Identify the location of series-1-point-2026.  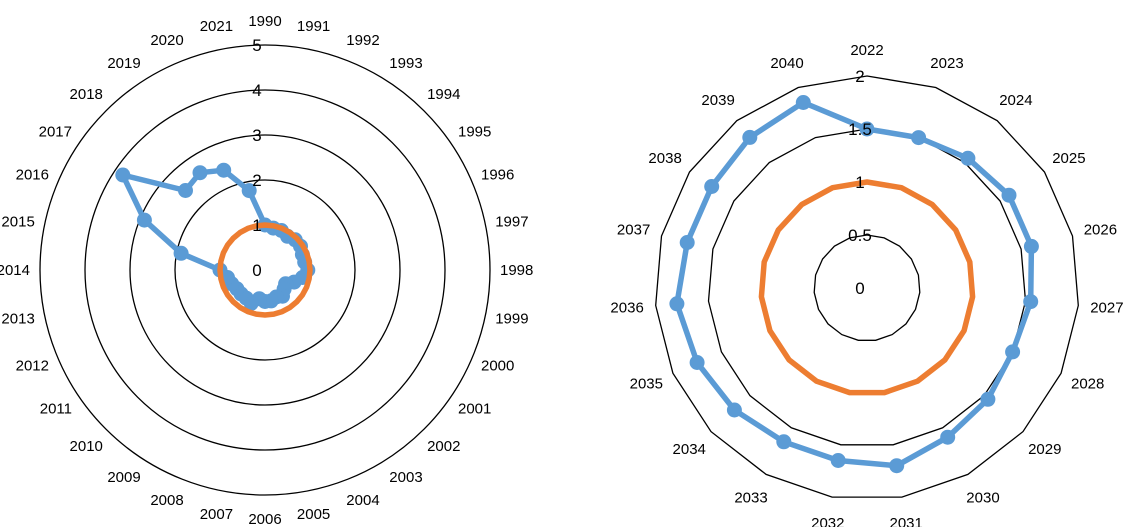
(1031, 246).